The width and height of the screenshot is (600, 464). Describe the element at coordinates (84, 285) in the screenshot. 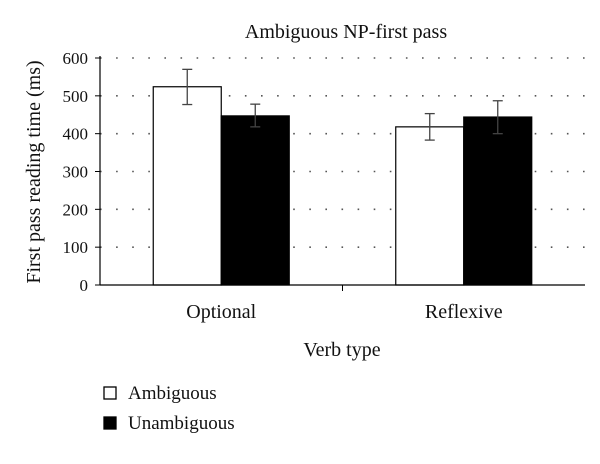

I see `y-tick-label: 0` at that location.